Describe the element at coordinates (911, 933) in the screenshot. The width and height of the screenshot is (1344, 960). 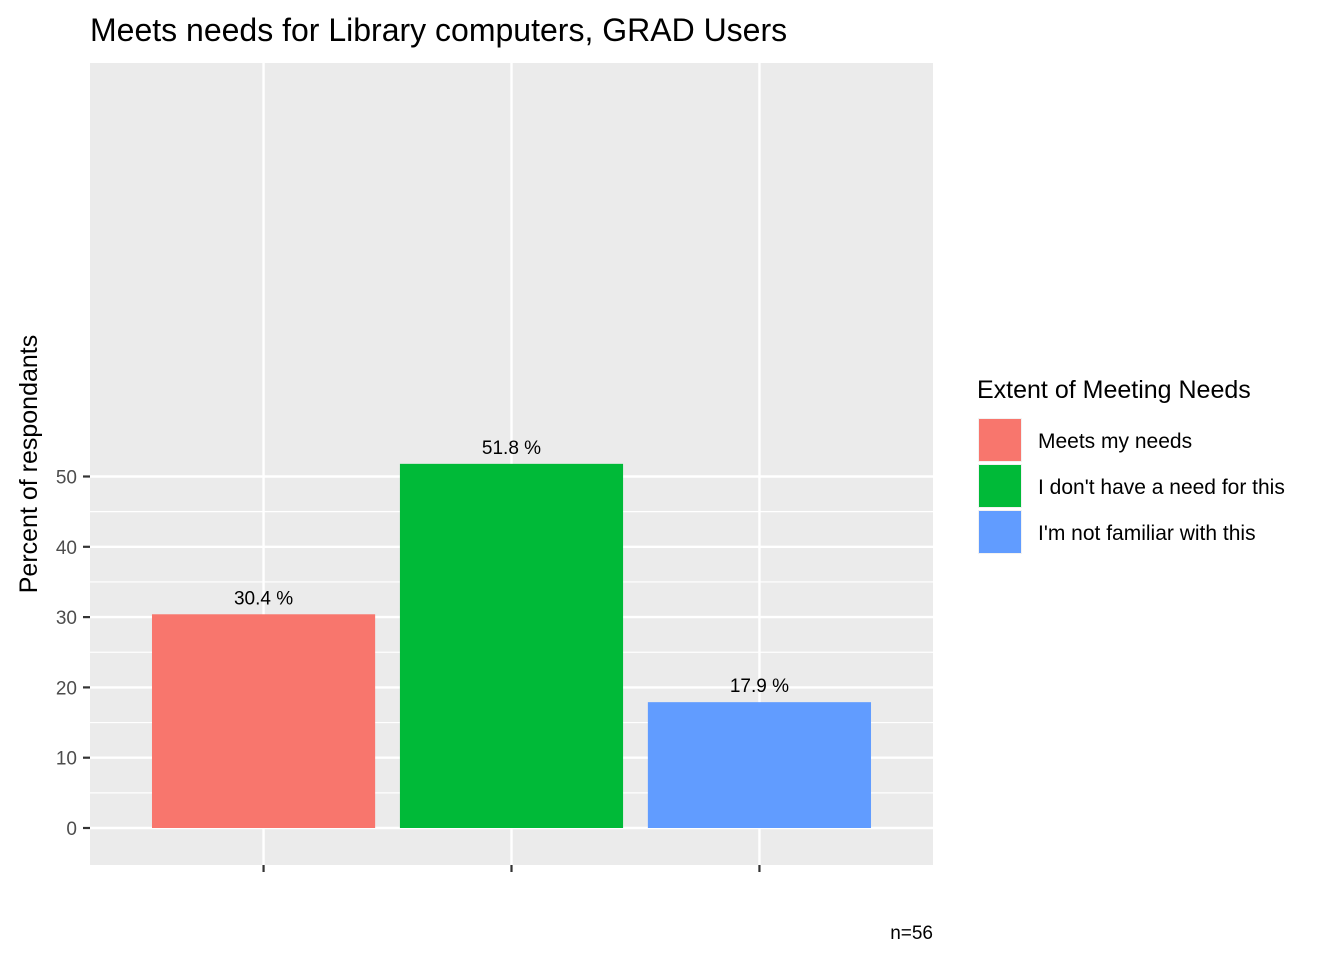
I see `sample-size-caption: n=56` at that location.